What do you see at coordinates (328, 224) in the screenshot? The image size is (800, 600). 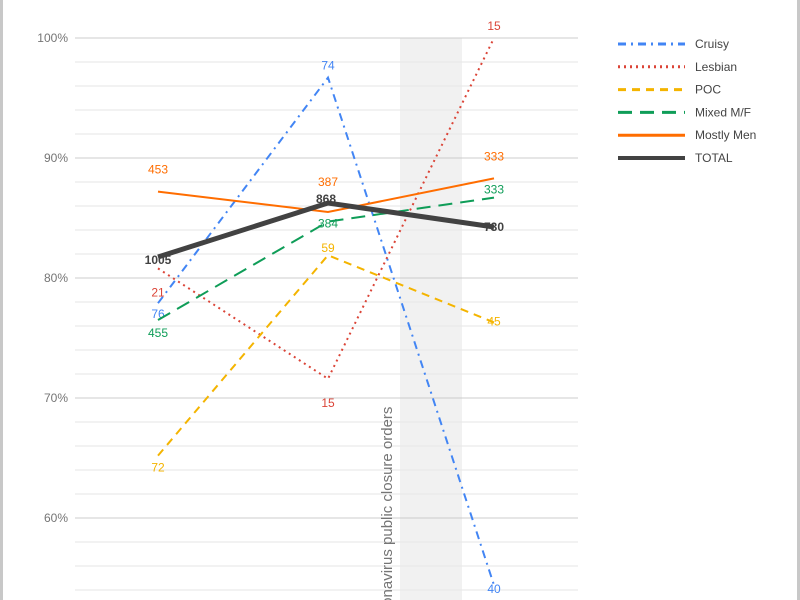 I see `data-label: 384` at bounding box center [328, 224].